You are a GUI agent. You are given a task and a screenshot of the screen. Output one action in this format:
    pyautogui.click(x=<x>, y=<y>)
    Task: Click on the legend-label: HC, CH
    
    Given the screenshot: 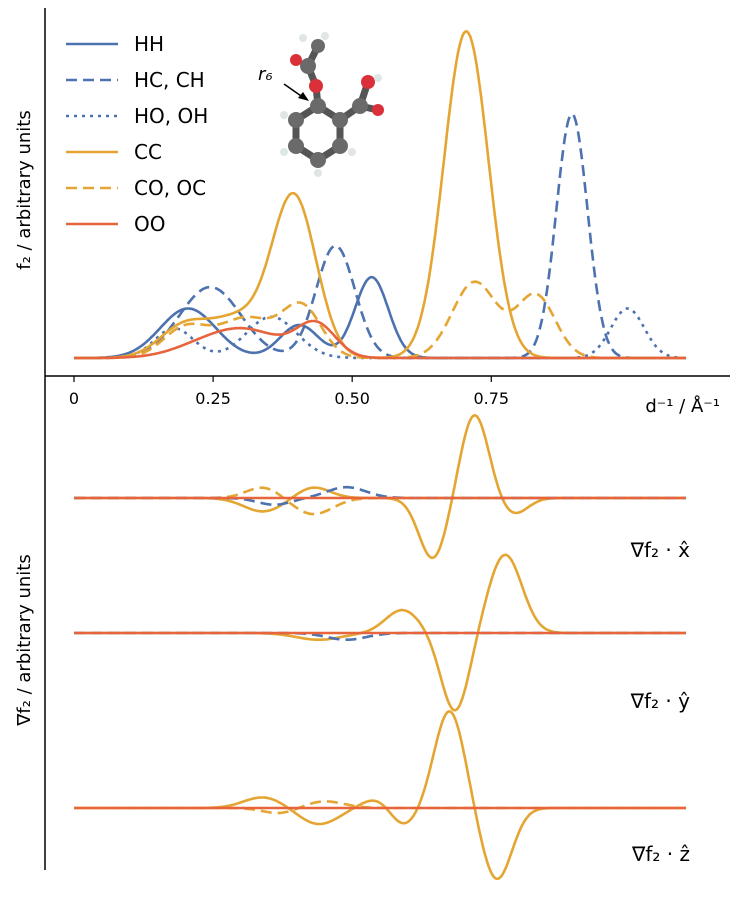 What is the action you would take?
    pyautogui.click(x=169, y=80)
    